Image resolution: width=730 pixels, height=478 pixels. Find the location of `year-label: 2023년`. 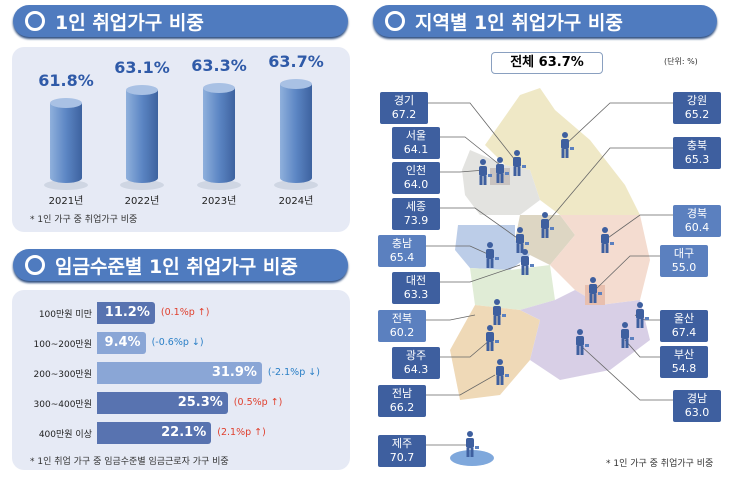

year-label: 2023년 is located at coordinates (219, 201).